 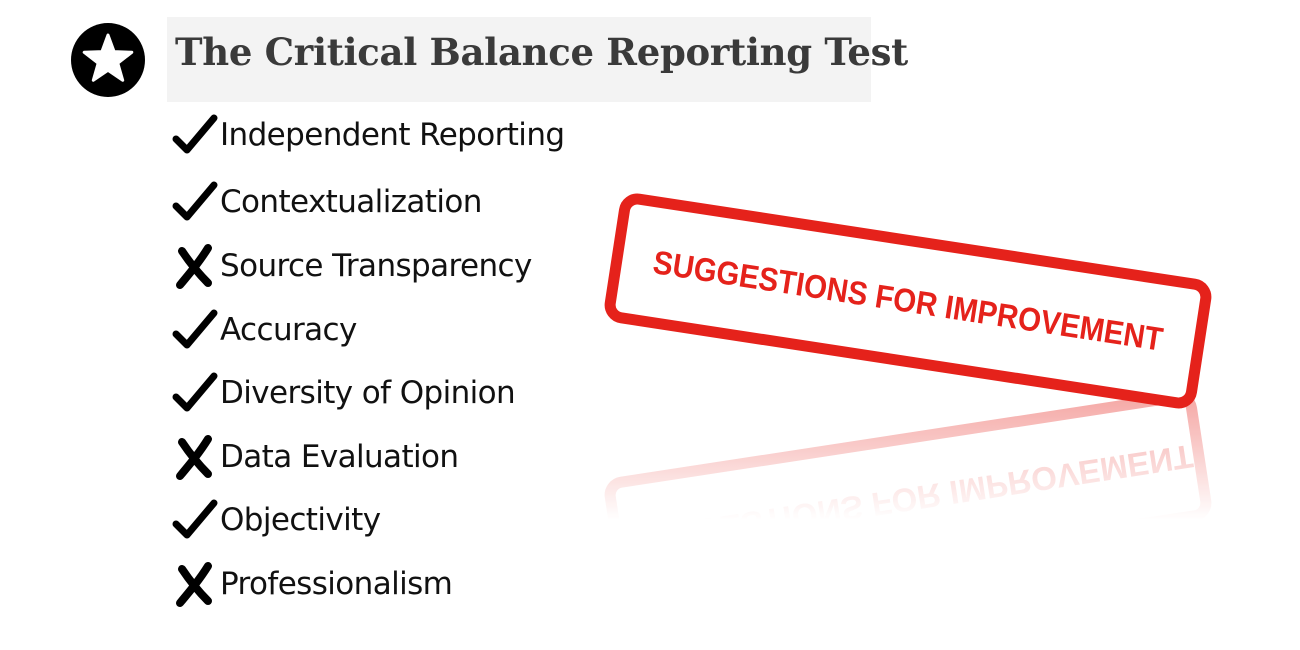 I want to click on criterion-label: Accuracy, so click(x=288, y=330).